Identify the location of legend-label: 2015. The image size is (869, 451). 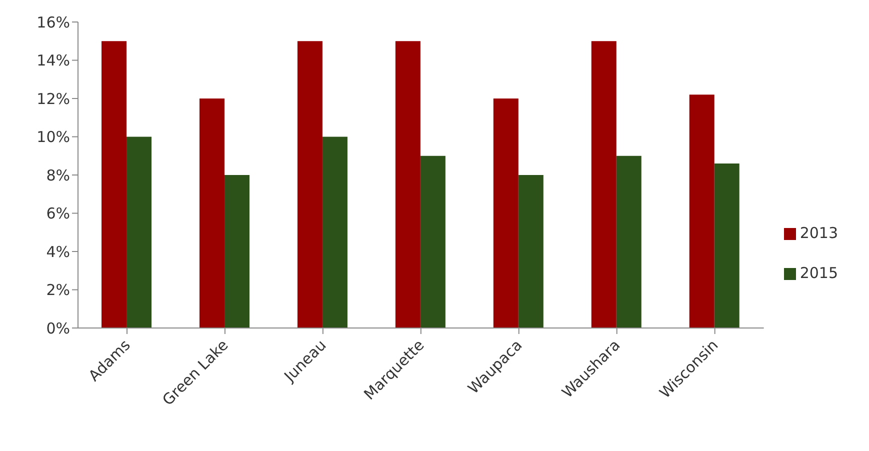
(819, 273).